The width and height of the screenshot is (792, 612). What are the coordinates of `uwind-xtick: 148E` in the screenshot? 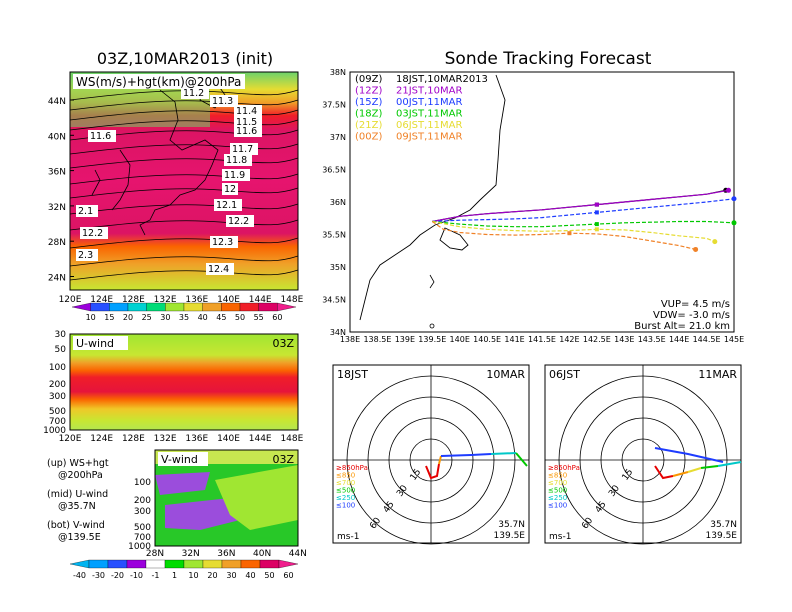 It's located at (291, 439).